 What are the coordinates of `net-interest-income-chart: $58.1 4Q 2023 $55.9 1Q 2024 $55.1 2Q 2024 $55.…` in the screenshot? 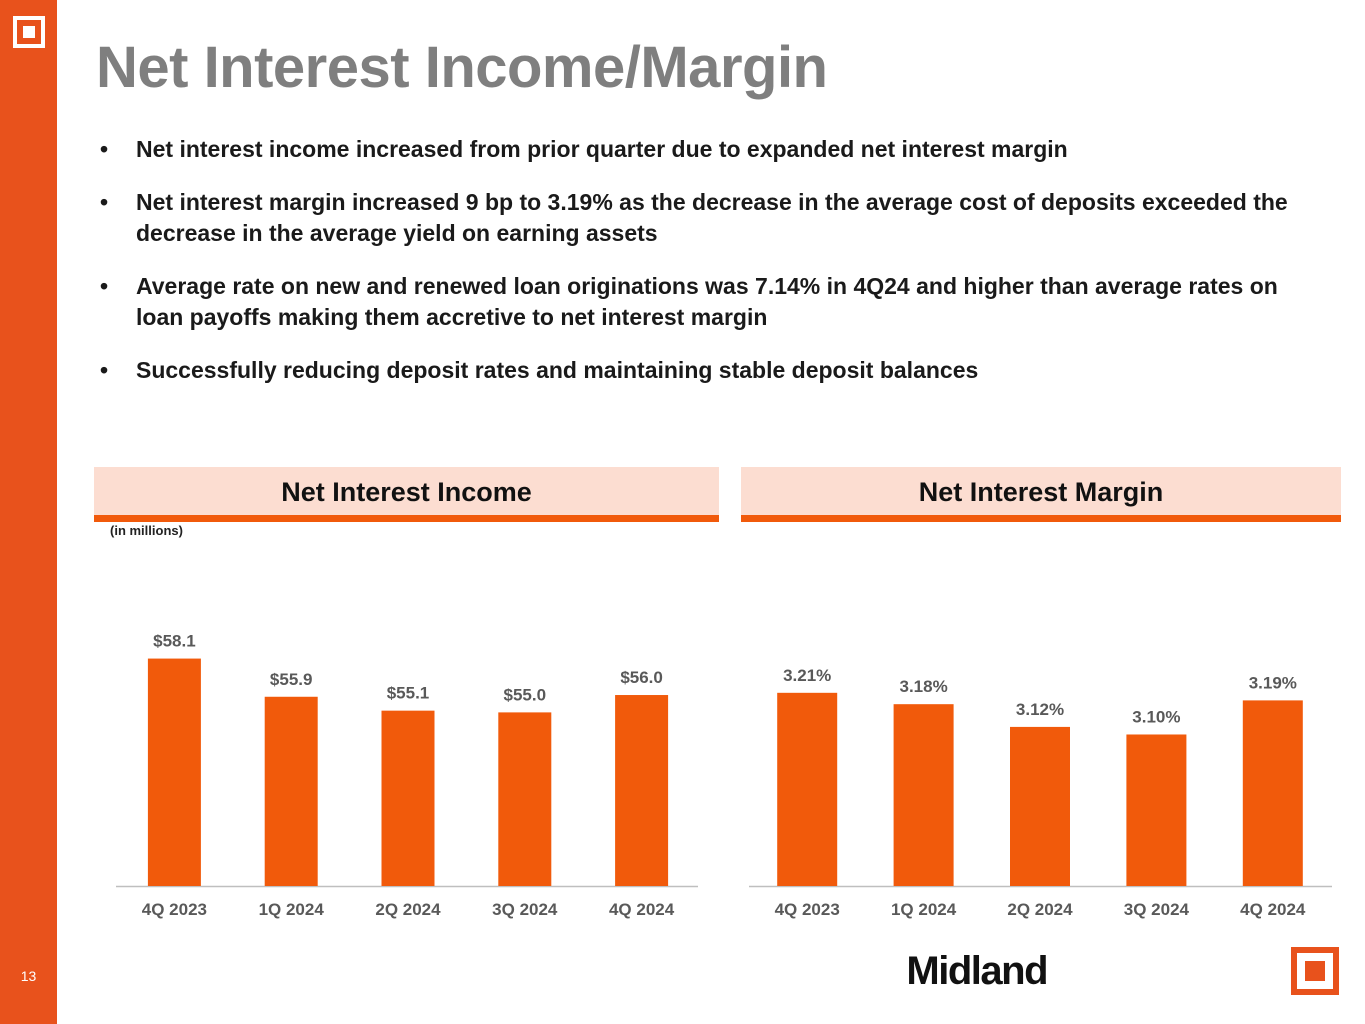 It's located at (407, 775).